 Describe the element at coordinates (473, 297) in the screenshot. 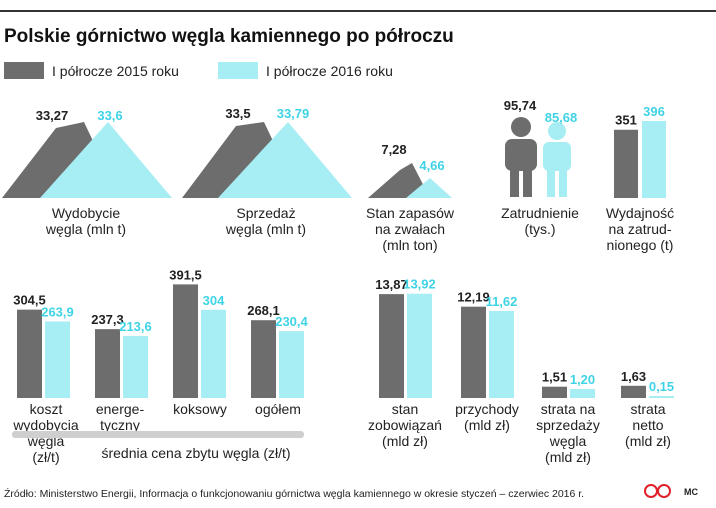

I see `value-label-2015: 12,19` at that location.